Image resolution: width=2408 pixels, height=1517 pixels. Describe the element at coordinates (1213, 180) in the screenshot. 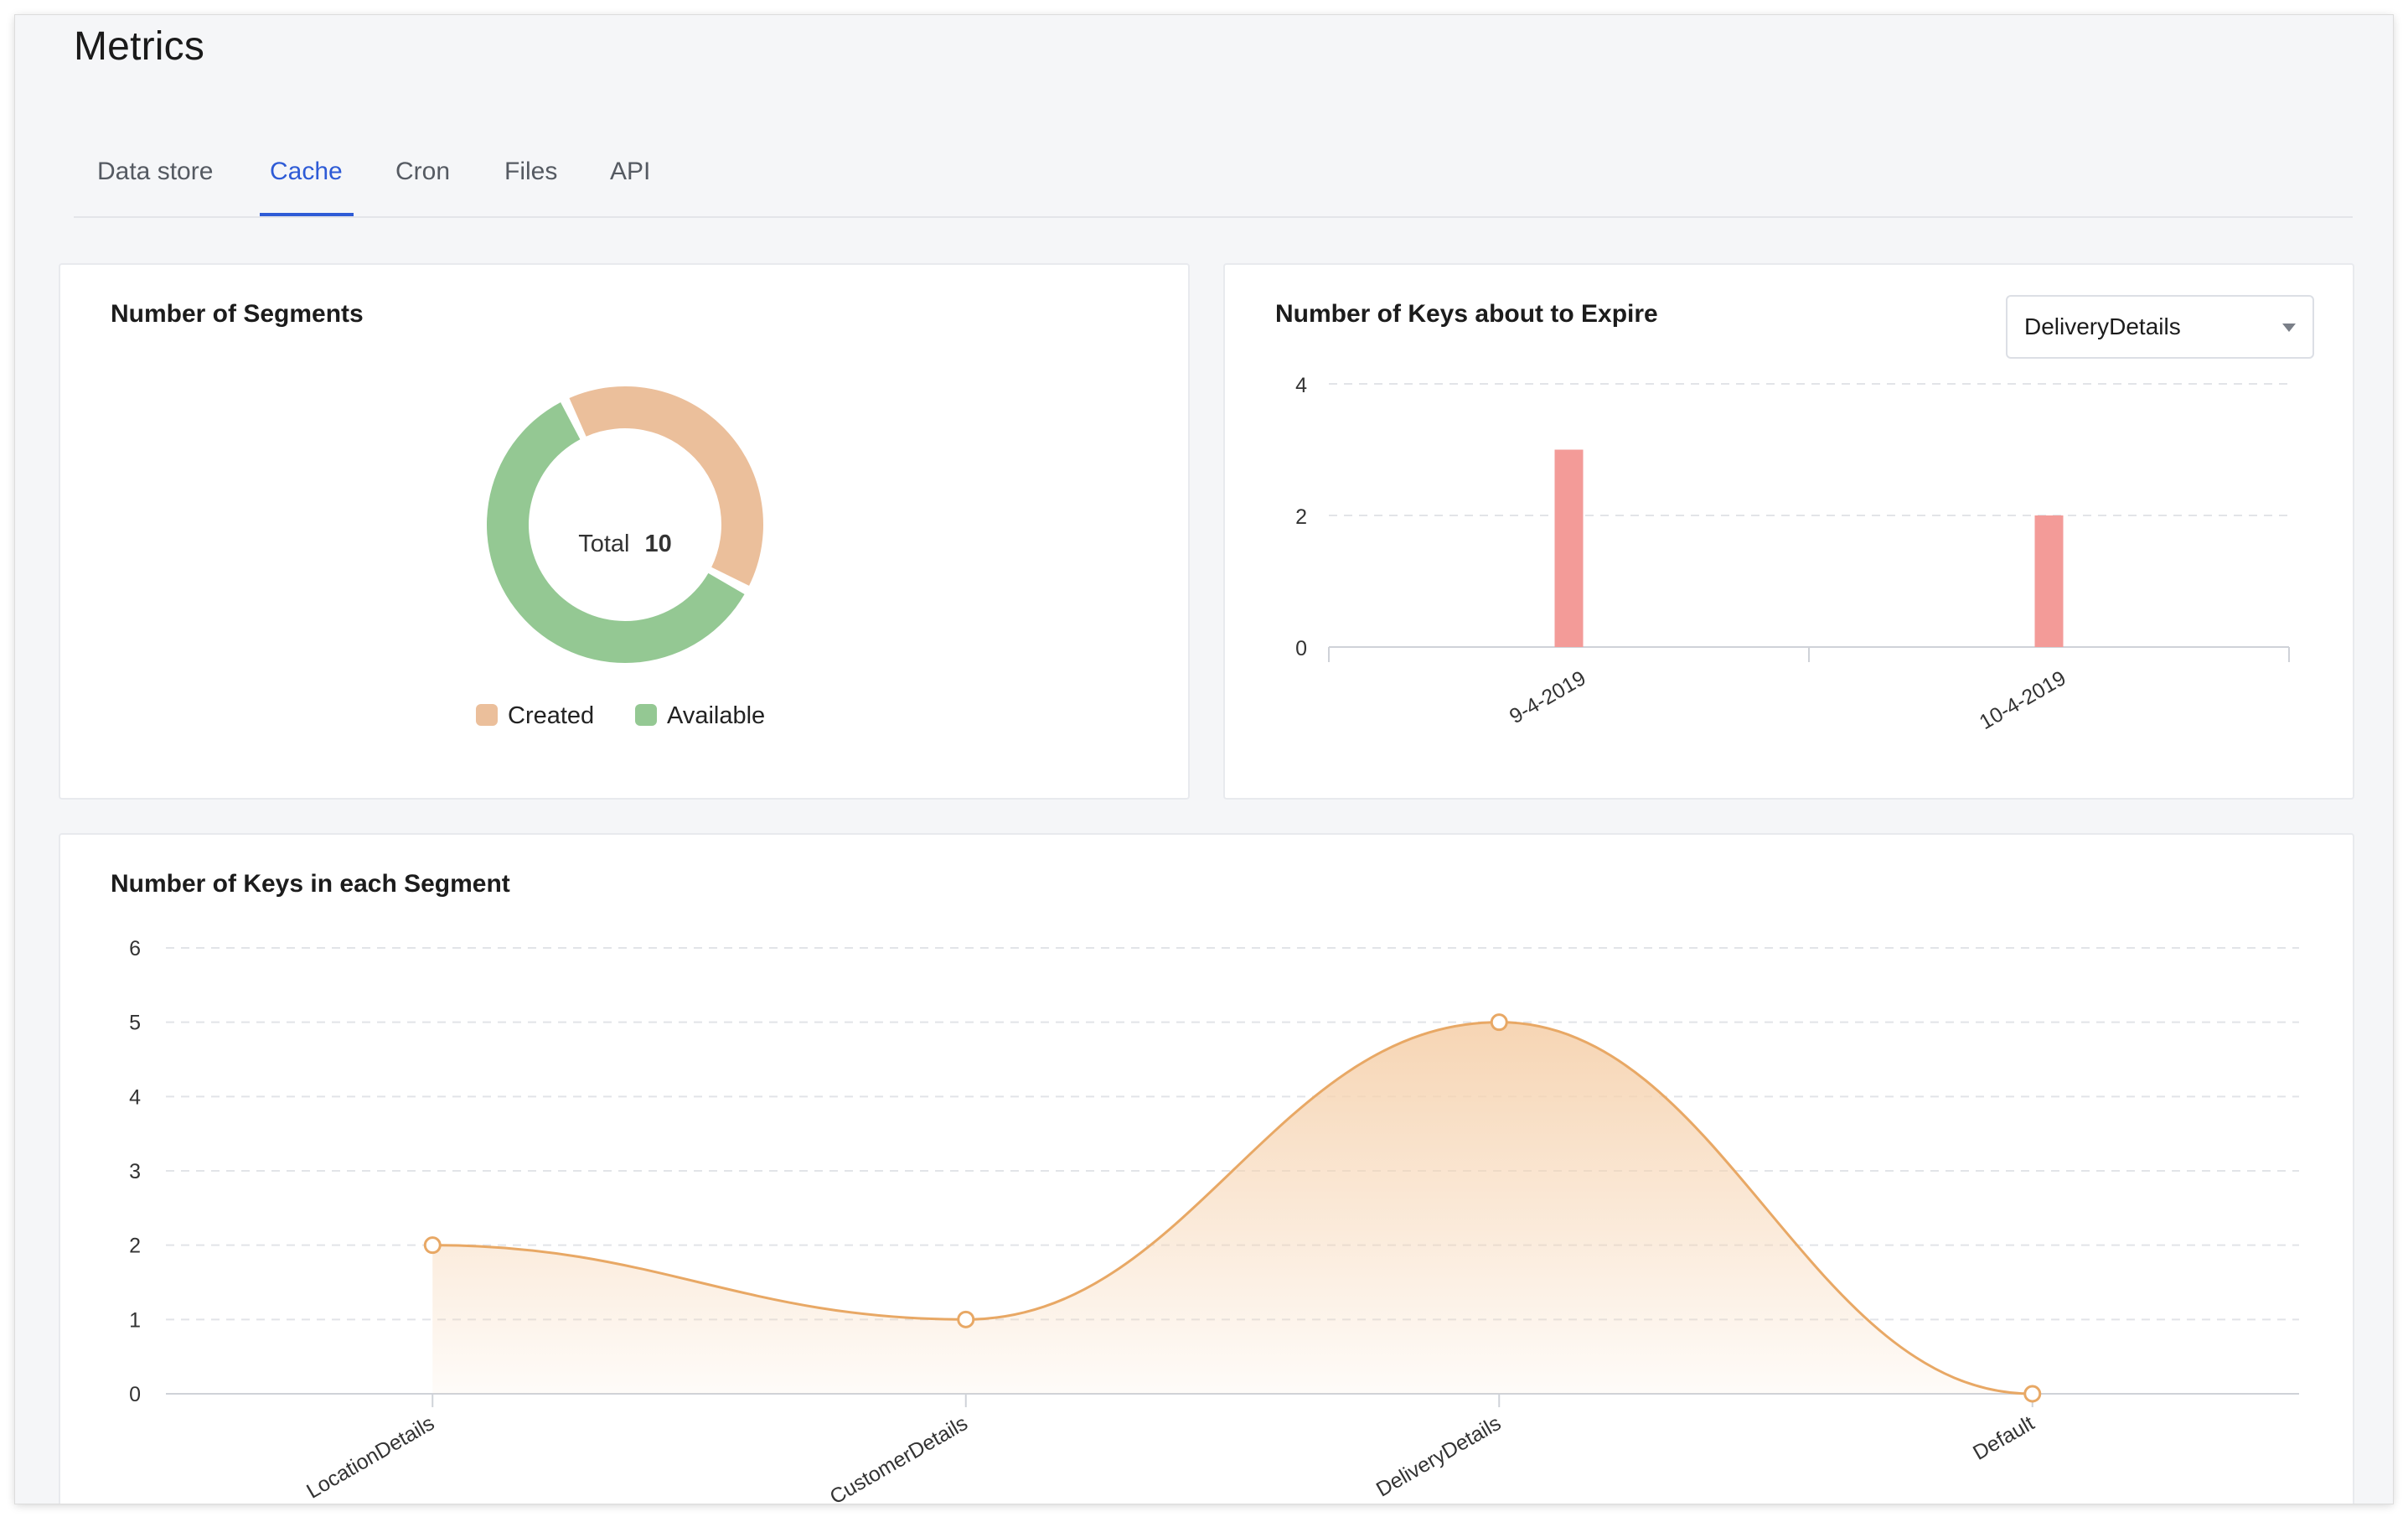

I see `tab-bar: Data store Cache Cron Files API` at that location.